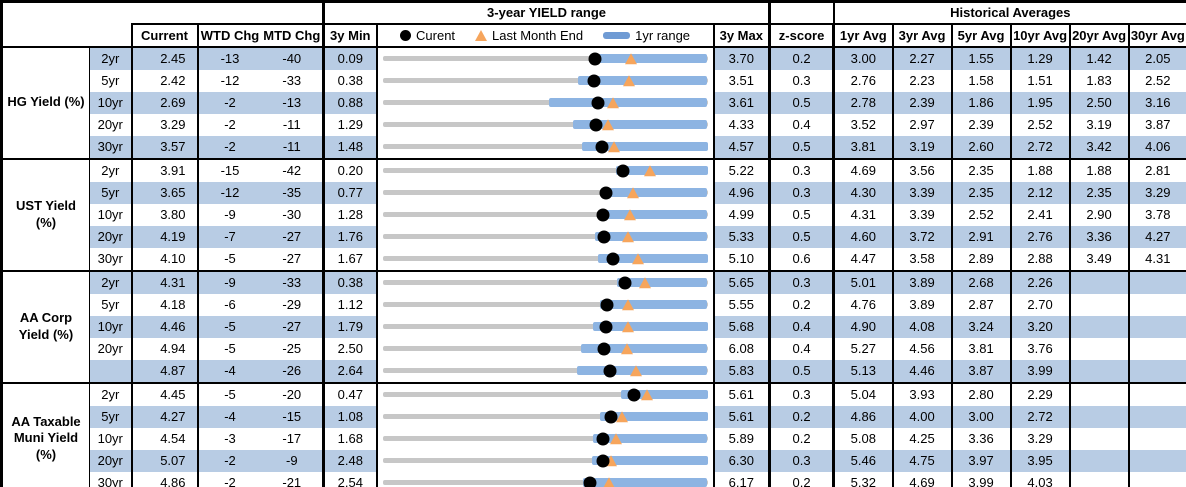 The image size is (1186, 487). Describe the element at coordinates (293, 35) in the screenshot. I see `col-header-mtd-chg: MTD Chg` at that location.